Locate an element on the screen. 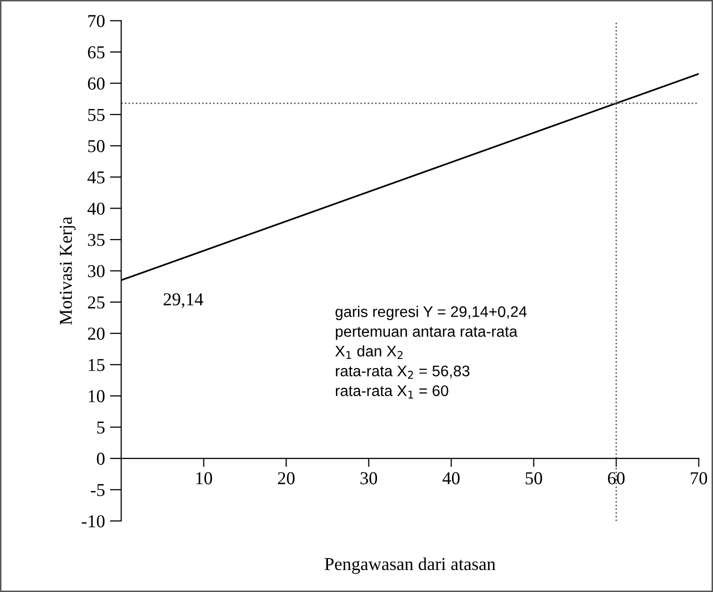 This screenshot has height=592, width=713. y-tick-label: 65 is located at coordinates (96, 52).